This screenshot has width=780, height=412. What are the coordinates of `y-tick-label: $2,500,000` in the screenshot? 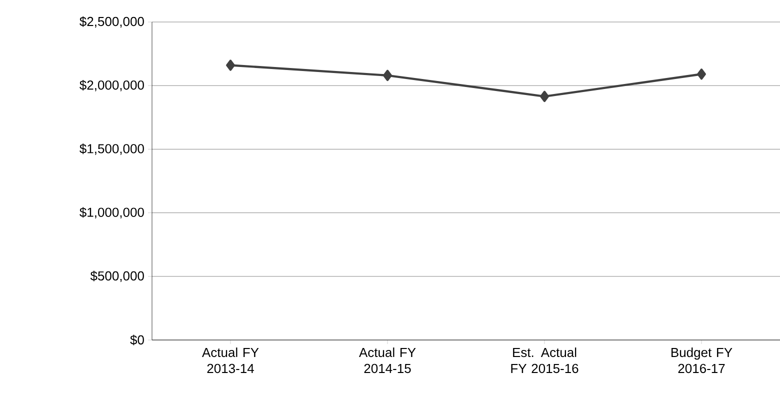 It's located at (112, 22).